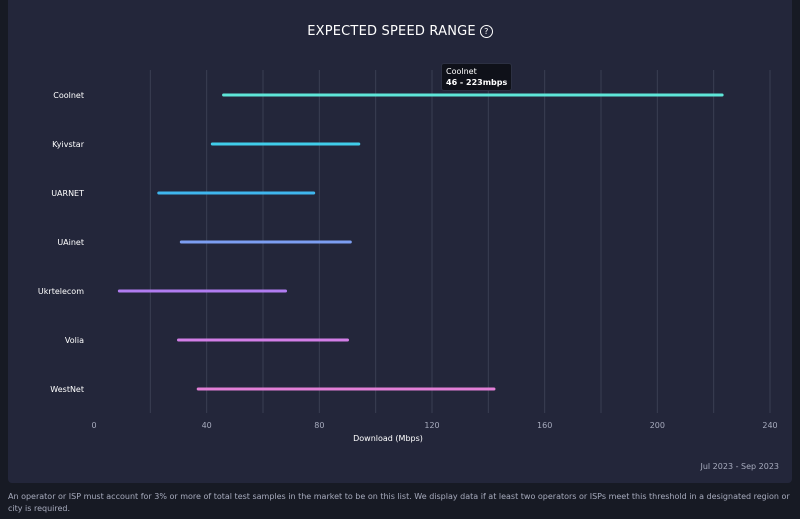  I want to click on chart-tooltip: Coolnet 46 - 223mbps, so click(477, 77).